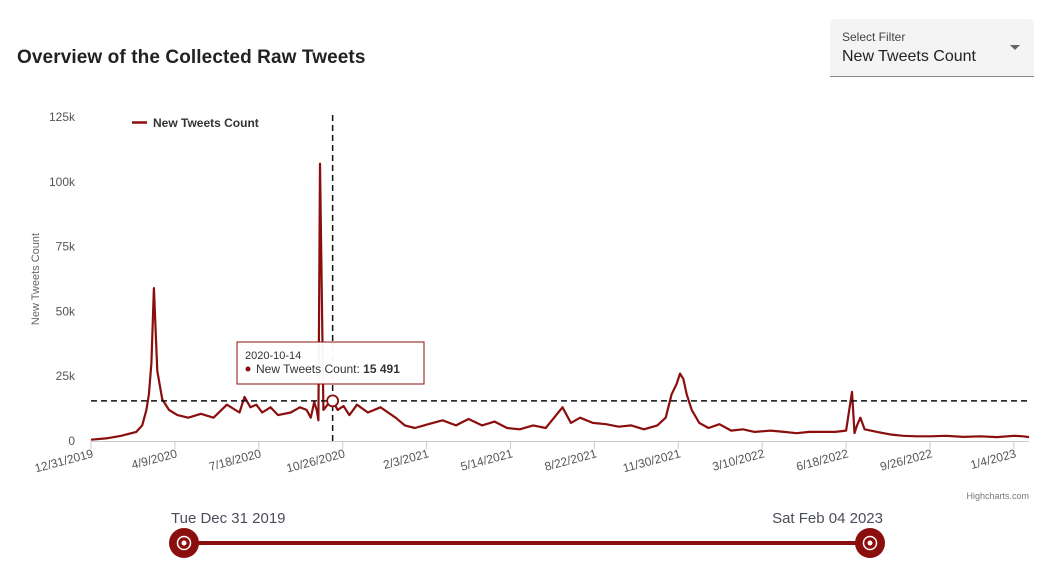 This screenshot has height=575, width=1054. I want to click on range-selector: Tue Dec 31 2019 Sat Feb 04 2023, so click(527, 534).